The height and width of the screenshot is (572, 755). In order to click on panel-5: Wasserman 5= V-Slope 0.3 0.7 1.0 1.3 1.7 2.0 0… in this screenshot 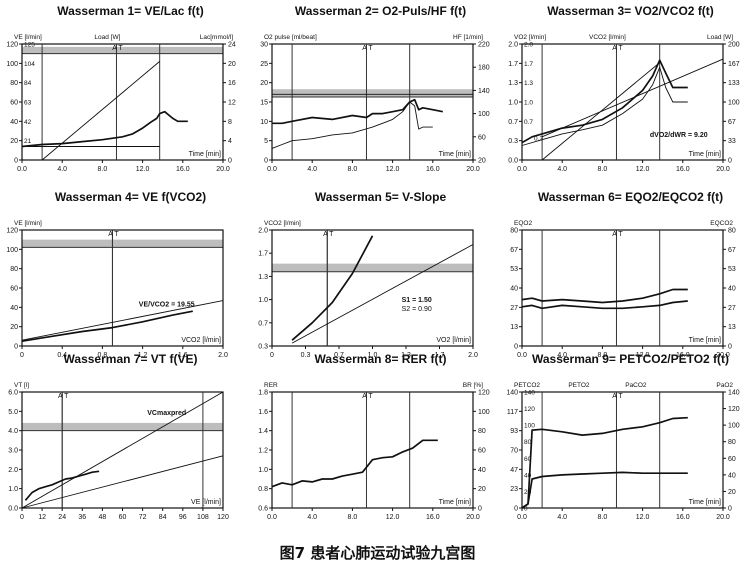, I will do `click(380, 277)`.